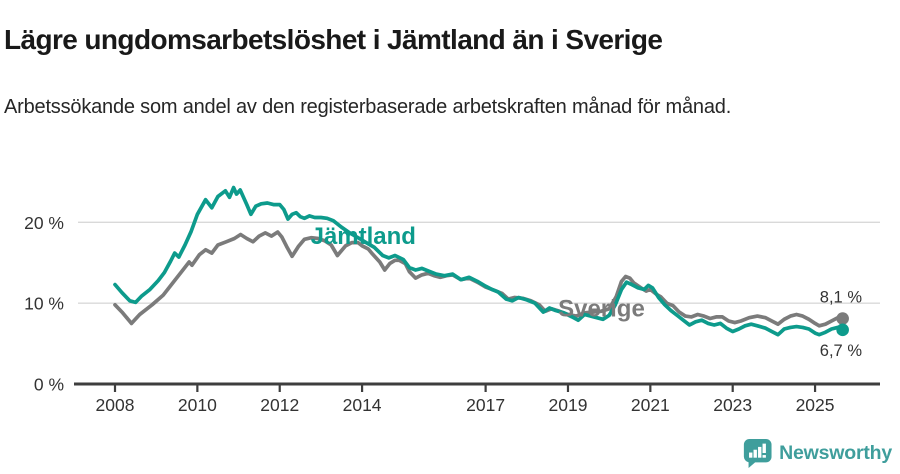 Image resolution: width=900 pixels, height=474 pixels. What do you see at coordinates (842, 318) in the screenshot?
I see `series-endpoint-sverige` at bounding box center [842, 318].